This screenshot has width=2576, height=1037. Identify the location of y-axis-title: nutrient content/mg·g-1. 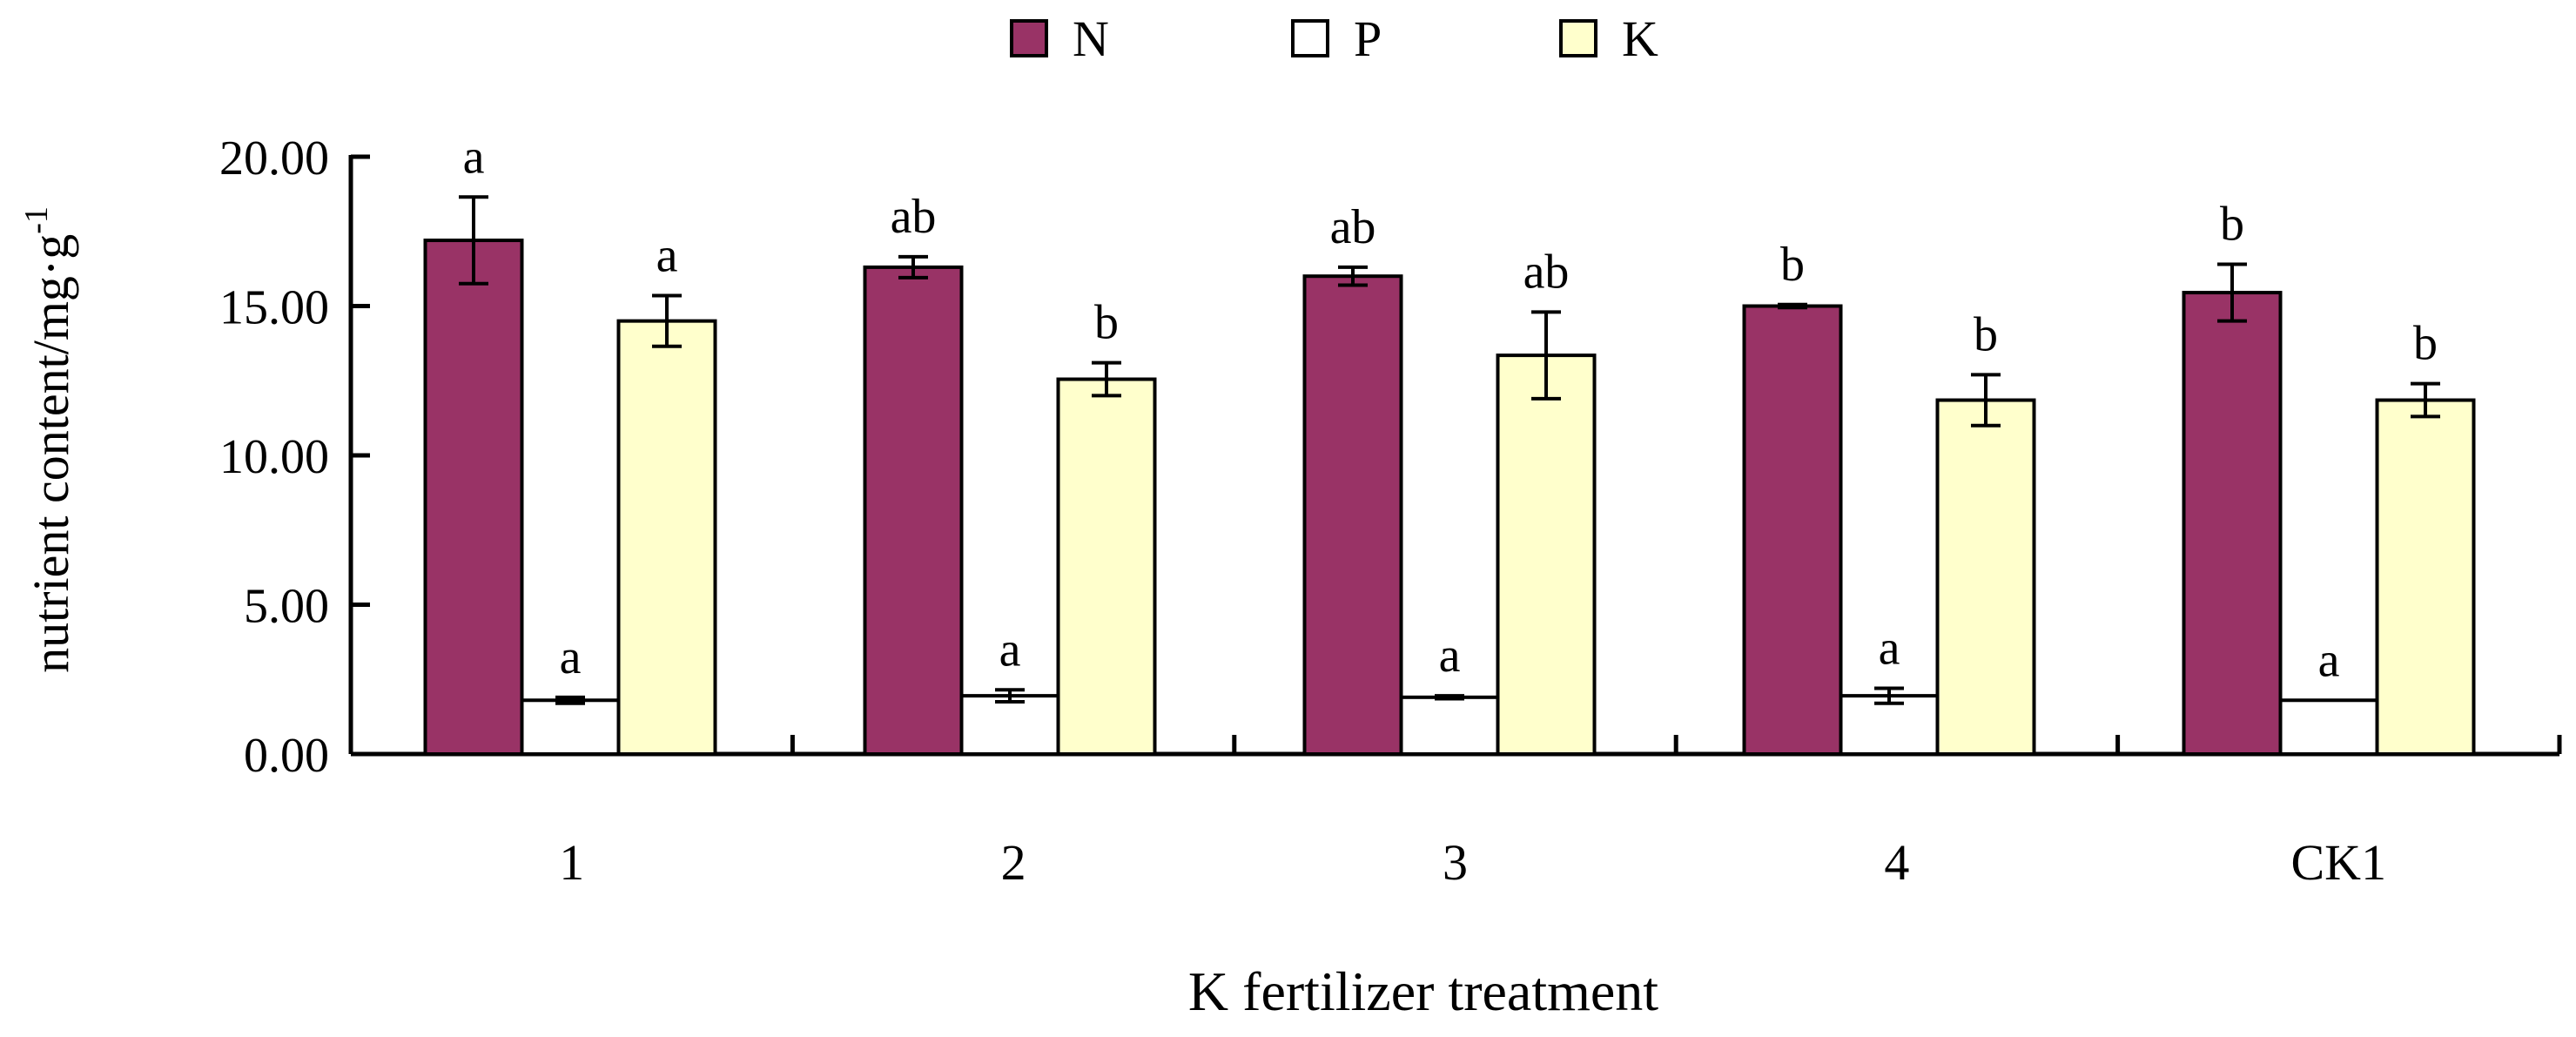
(48, 439).